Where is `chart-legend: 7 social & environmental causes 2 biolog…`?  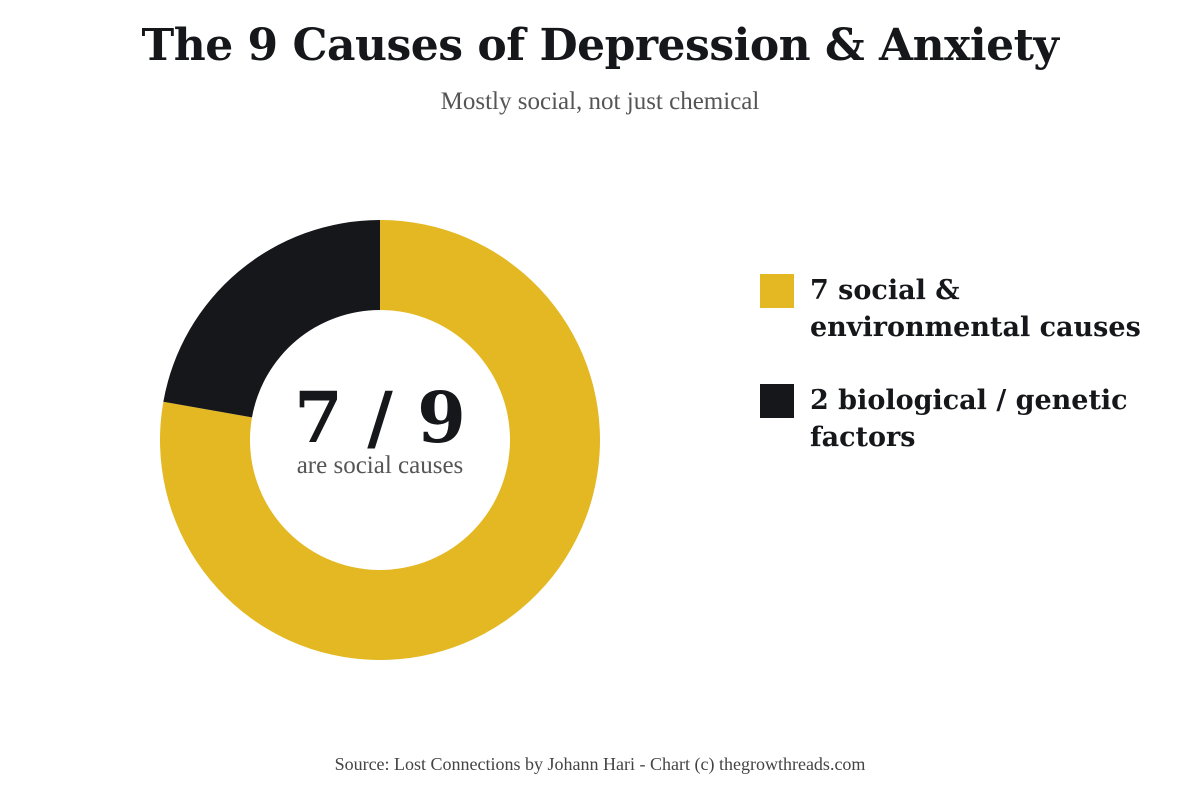 chart-legend: 7 social & environmental causes 2 biolog… is located at coordinates (970, 382).